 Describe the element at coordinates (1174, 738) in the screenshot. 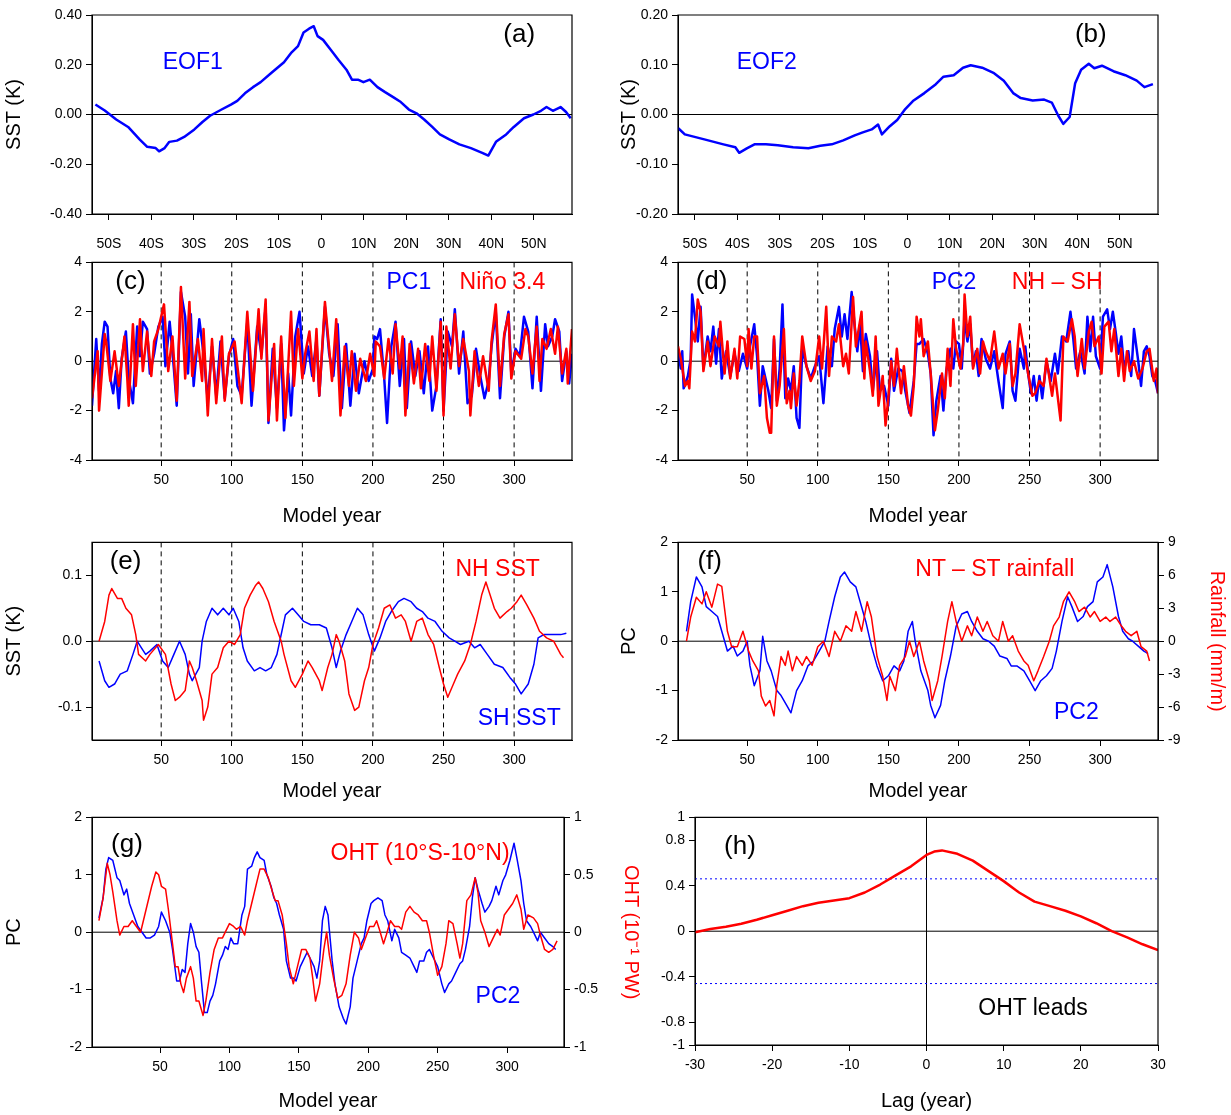

I see `y2-tick-label: -9` at that location.